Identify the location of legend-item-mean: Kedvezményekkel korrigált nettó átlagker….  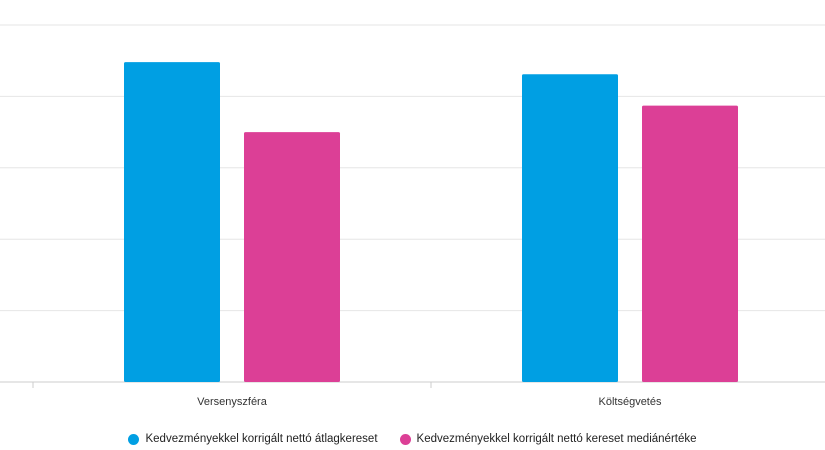
(253, 439).